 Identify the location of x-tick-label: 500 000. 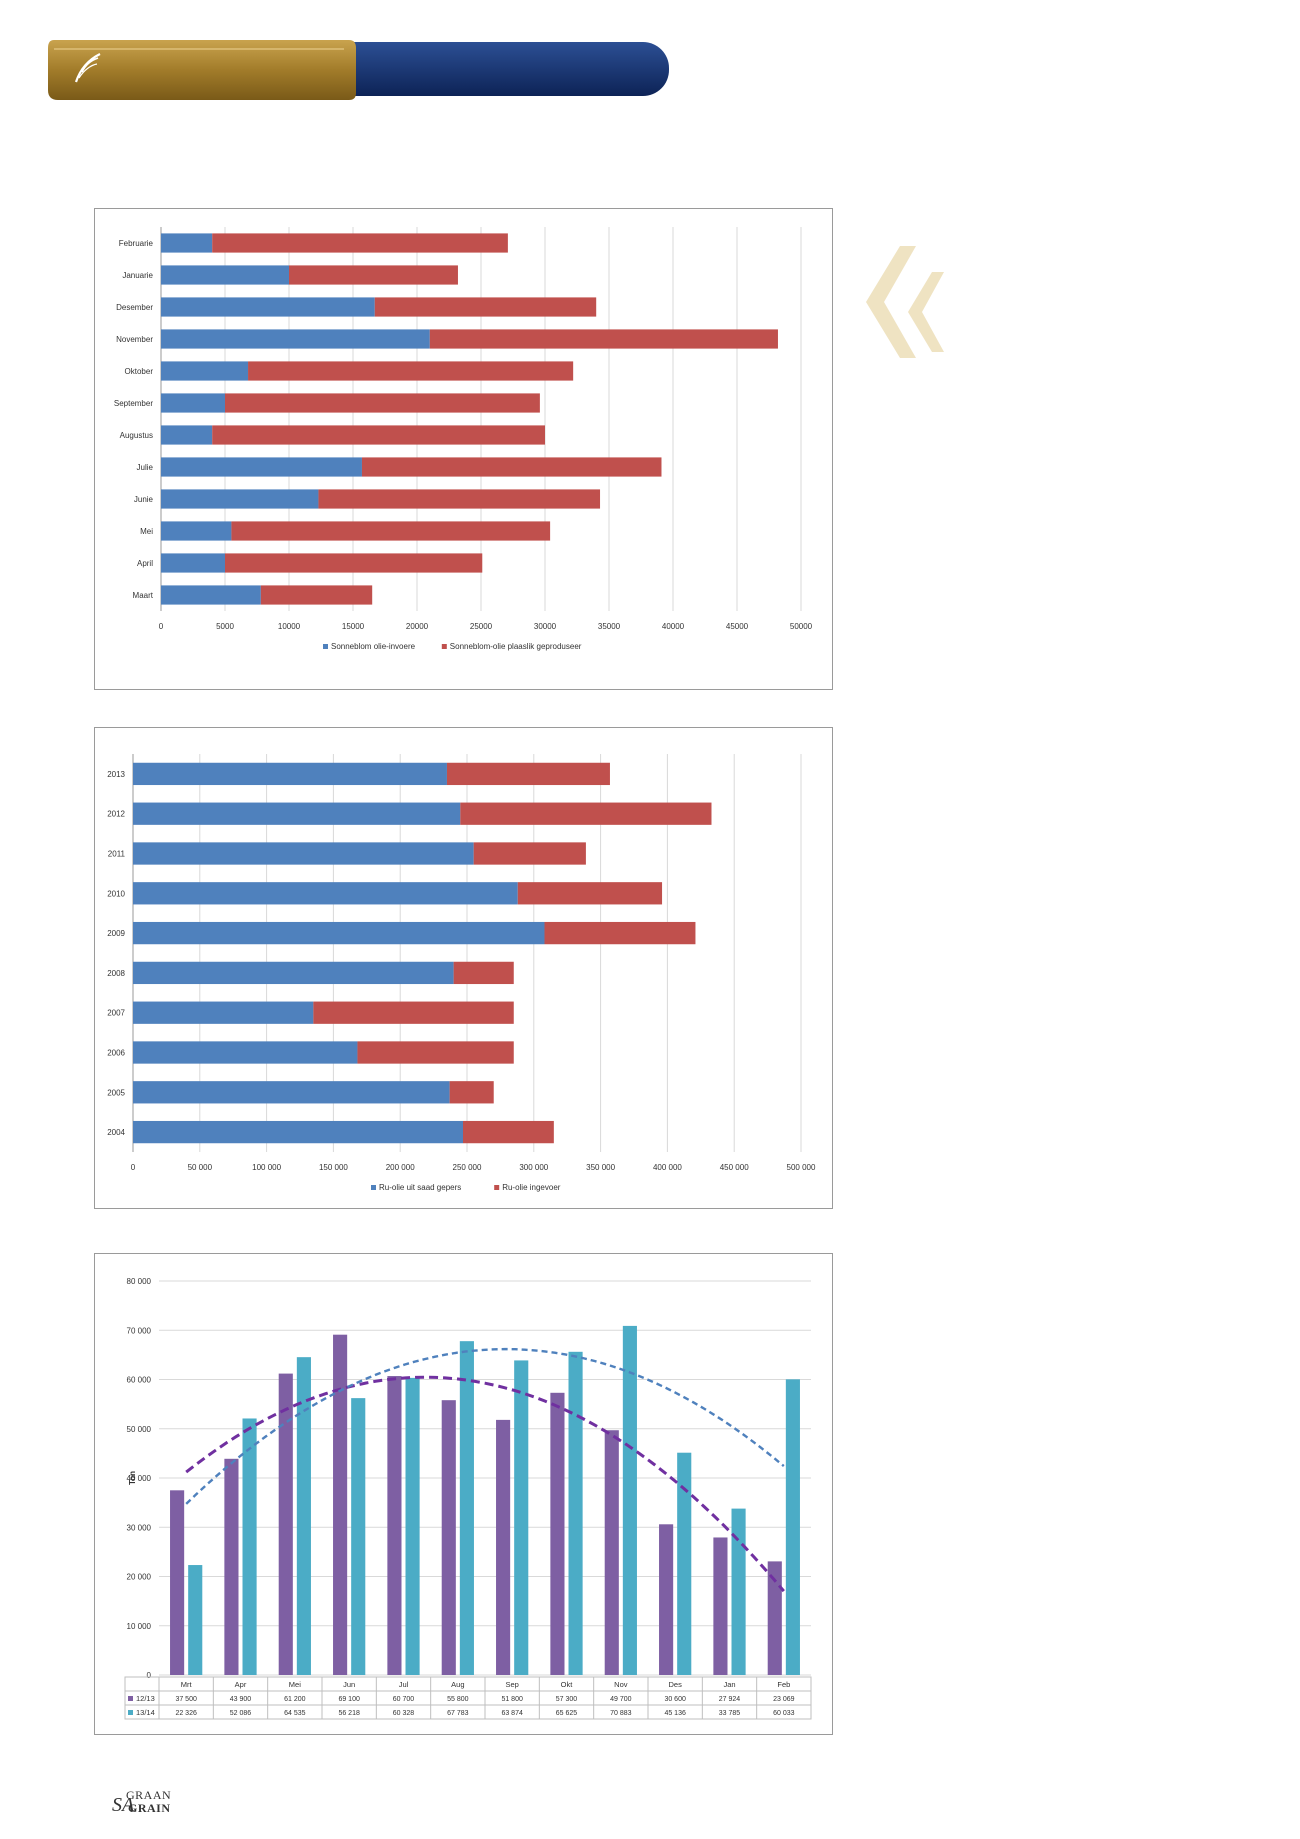
(801, 1167).